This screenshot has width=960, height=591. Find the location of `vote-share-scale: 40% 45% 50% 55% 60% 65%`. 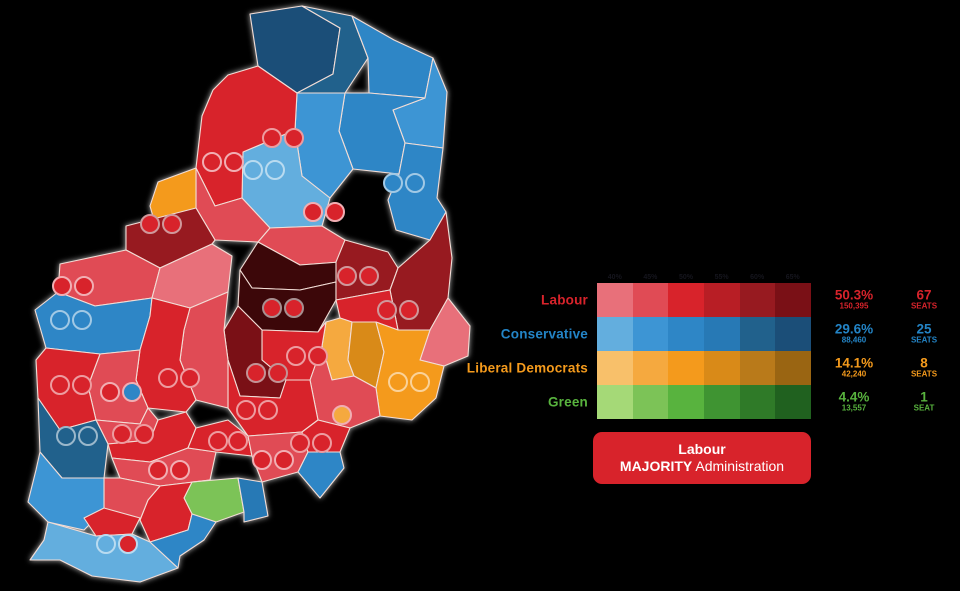

vote-share-scale: 40% 45% 50% 55% 60% 65% is located at coordinates (704, 277).